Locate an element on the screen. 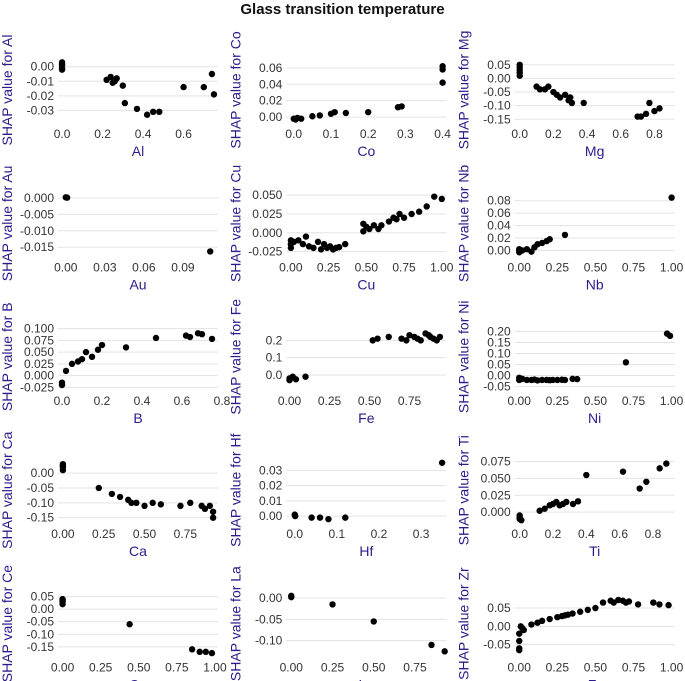  x-axis-label: Fe is located at coordinates (366, 418).